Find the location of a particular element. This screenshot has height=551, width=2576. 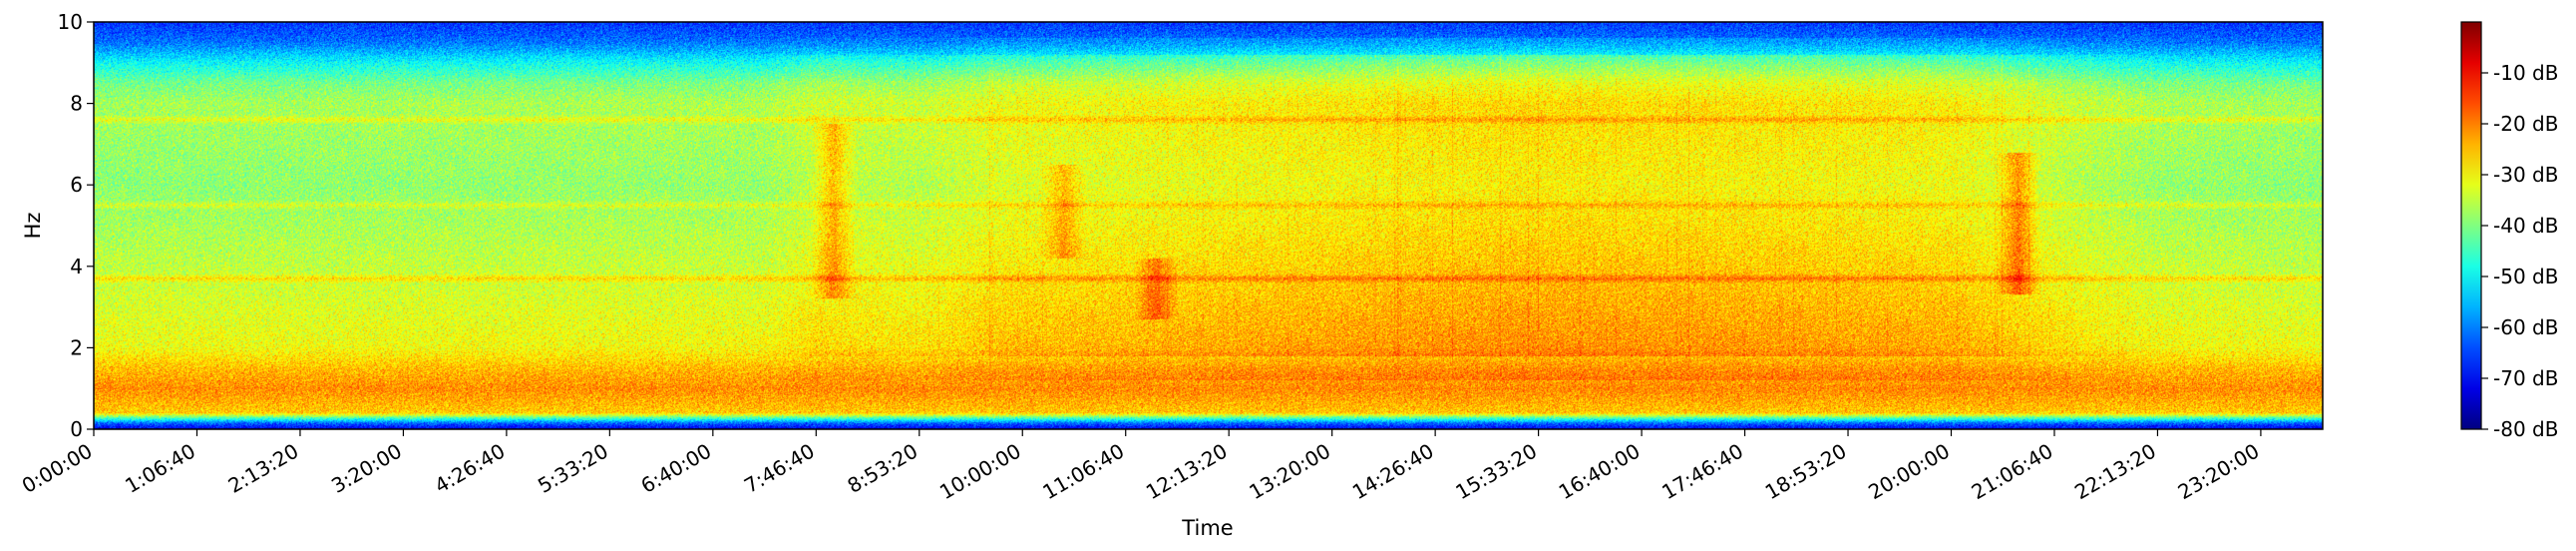

colorbar-tick-label: -80 dB is located at coordinates (2525, 429).